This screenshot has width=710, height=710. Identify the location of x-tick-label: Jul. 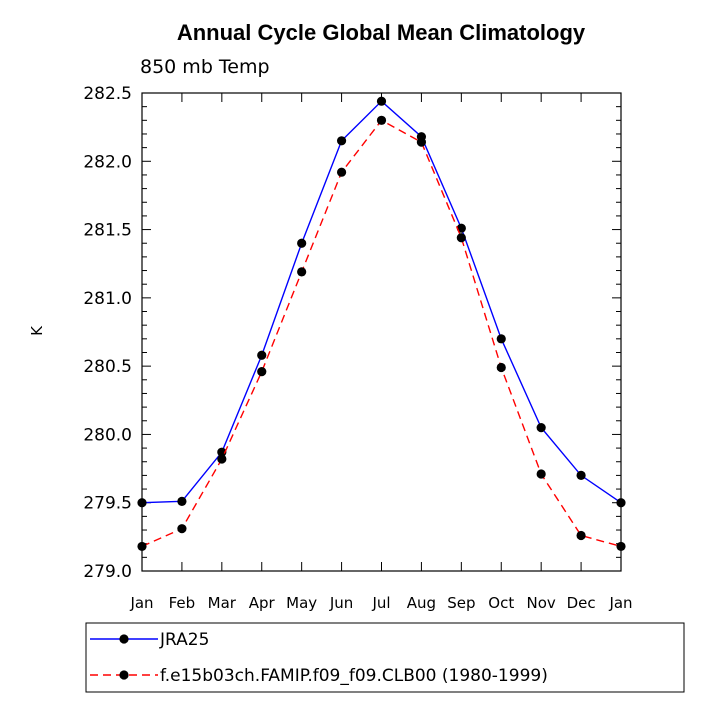
(380, 603).